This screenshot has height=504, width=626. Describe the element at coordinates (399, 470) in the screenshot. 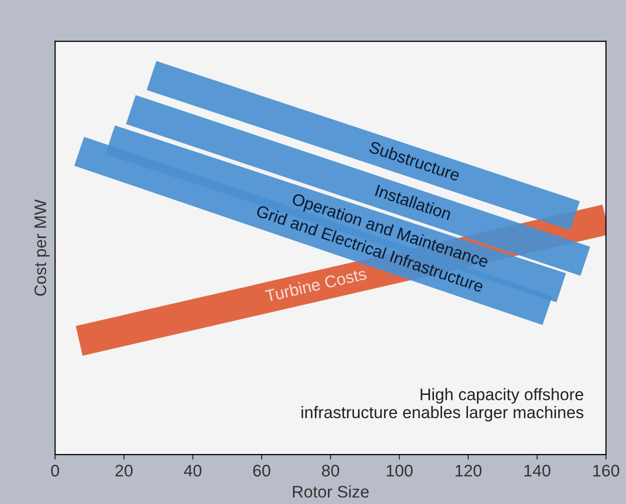

I see `x-tick-label: 100` at that location.